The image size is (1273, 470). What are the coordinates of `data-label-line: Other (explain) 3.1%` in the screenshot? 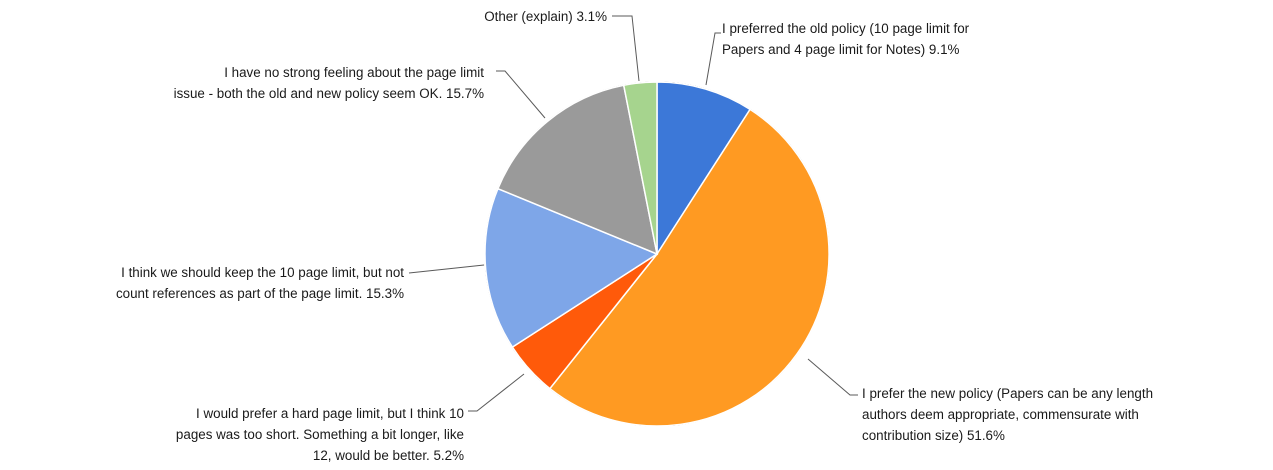 It's located at (545, 16).